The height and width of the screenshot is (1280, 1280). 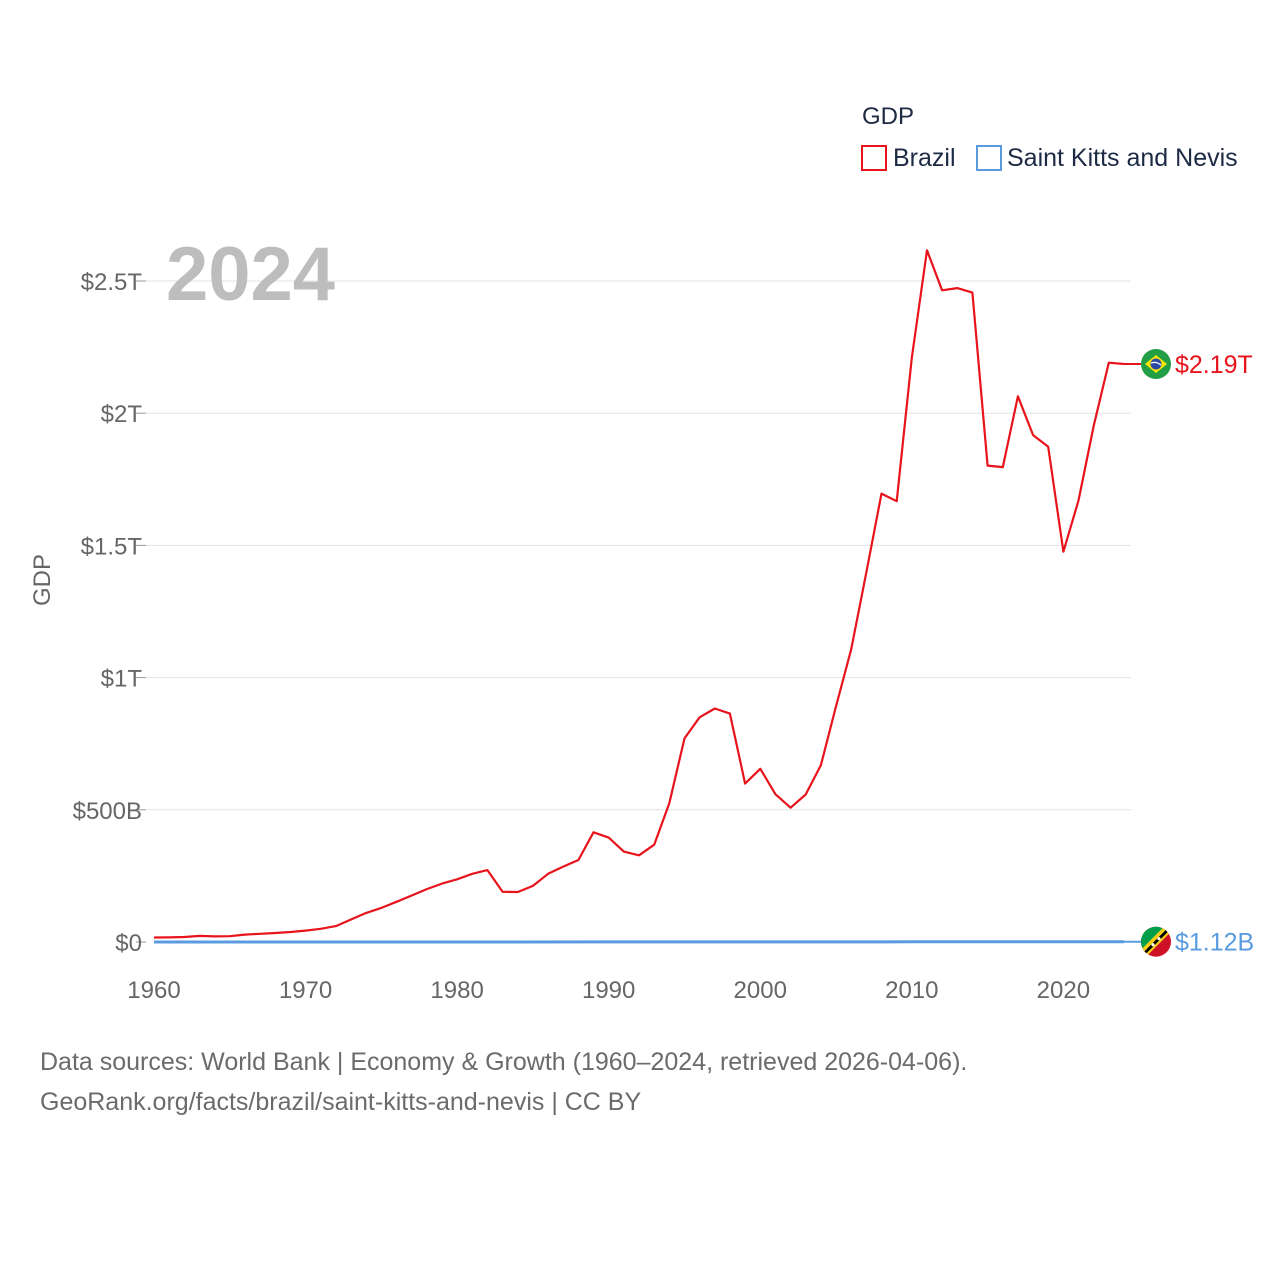 I want to click on x-tick-label: 2020, so click(x=1063, y=990).